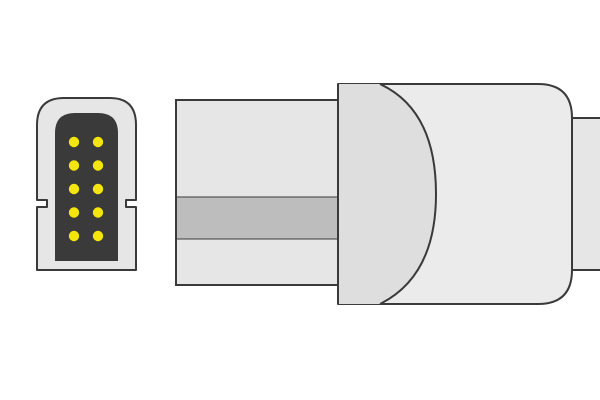 The image size is (600, 400). What do you see at coordinates (261, 192) in the screenshot?
I see `plug-body` at bounding box center [261, 192].